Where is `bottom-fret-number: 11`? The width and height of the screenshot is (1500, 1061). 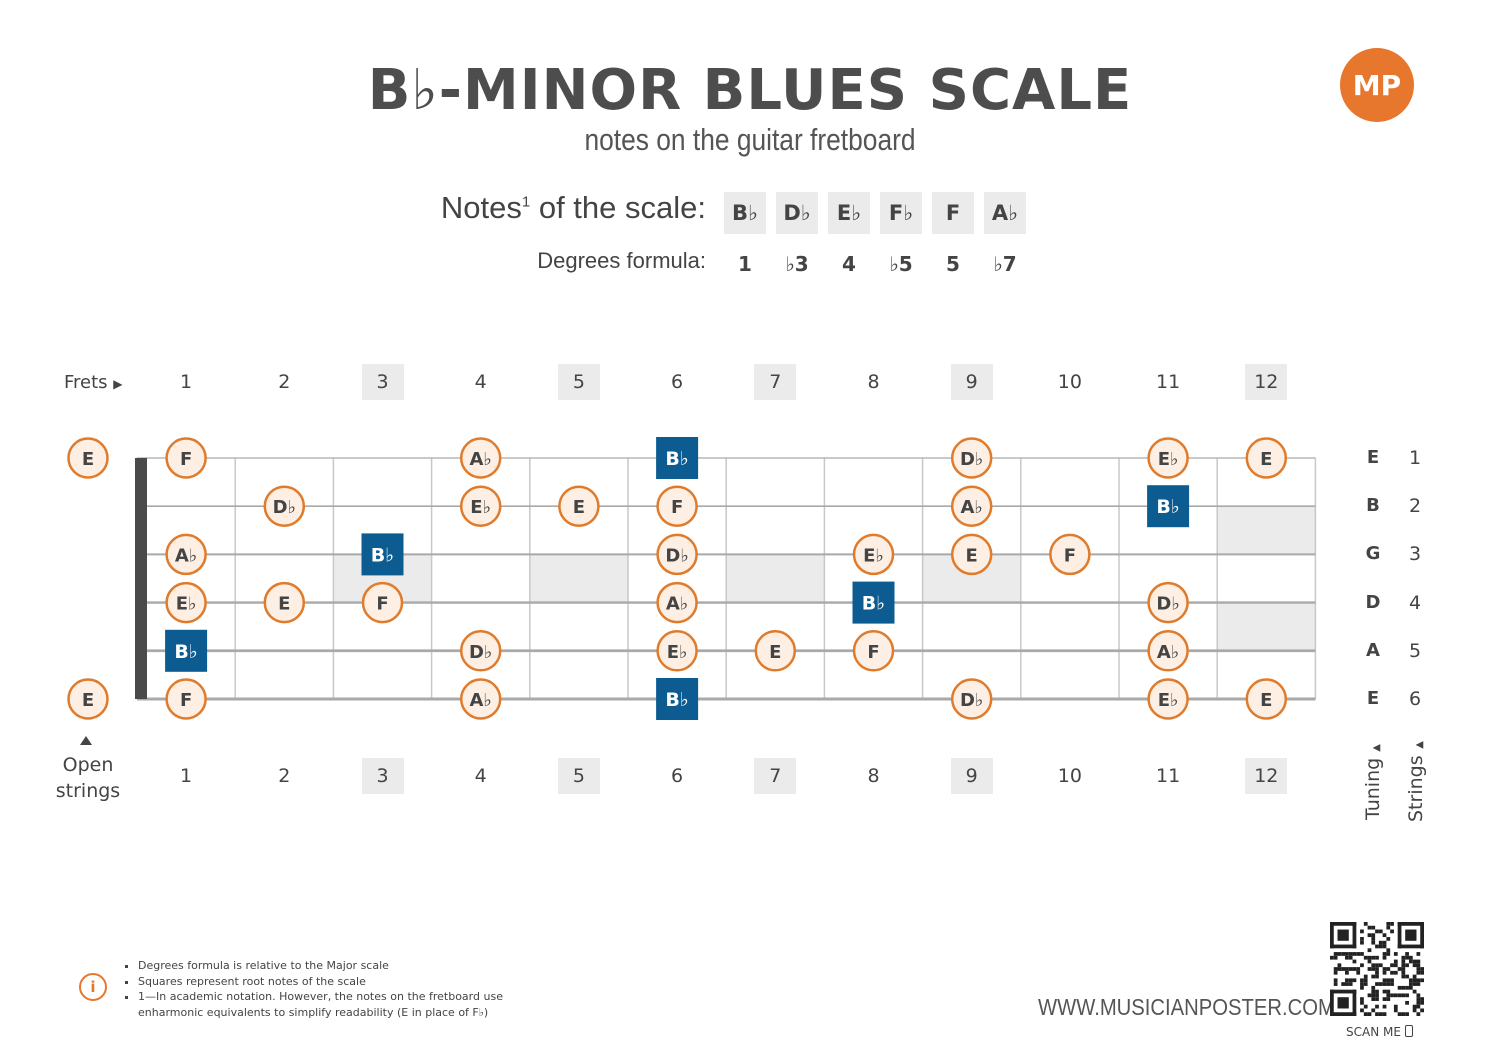
bottom-fret-number: 11 is located at coordinates (1168, 776).